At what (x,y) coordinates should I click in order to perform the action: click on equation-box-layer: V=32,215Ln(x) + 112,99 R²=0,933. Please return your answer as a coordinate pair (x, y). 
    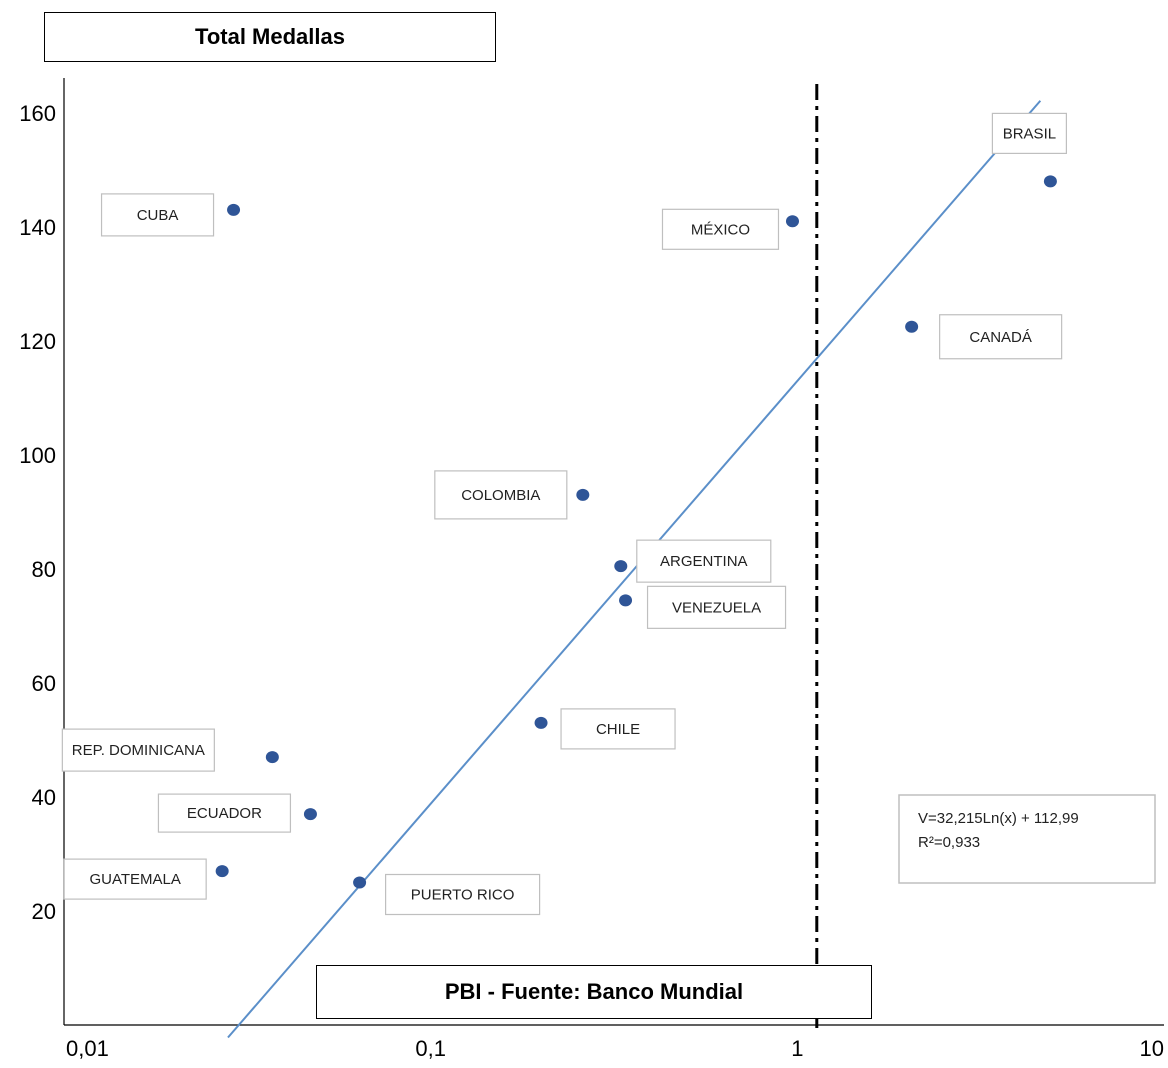
    Looking at the image, I should click on (1027, 839).